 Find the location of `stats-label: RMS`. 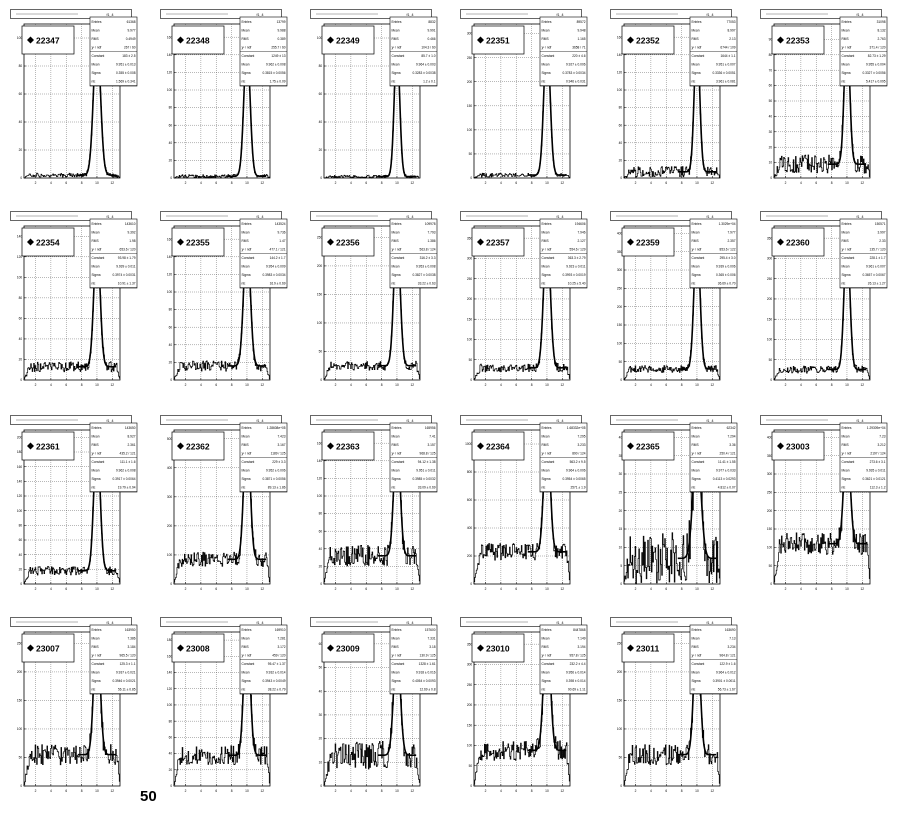

stats-label: RMS is located at coordinates (545, 241).